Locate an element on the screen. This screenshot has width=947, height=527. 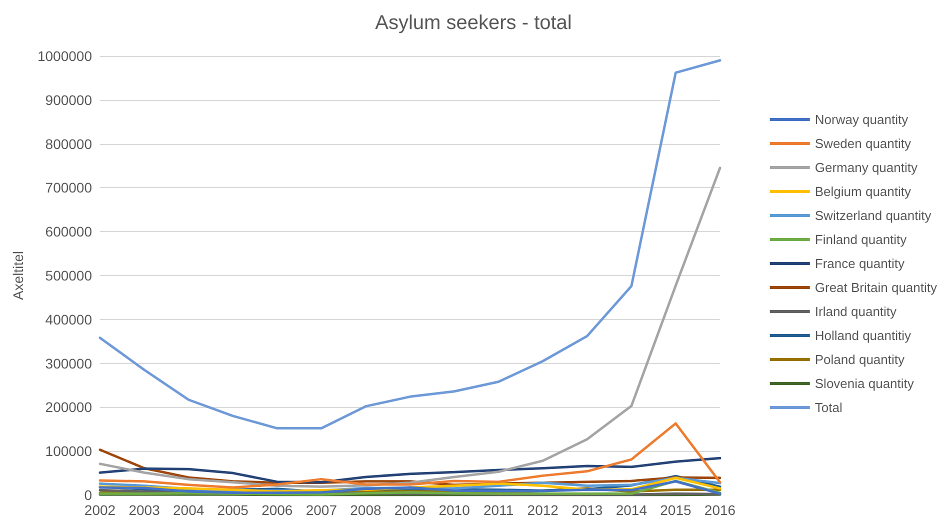
x-tick-label: 2009 is located at coordinates (410, 510).